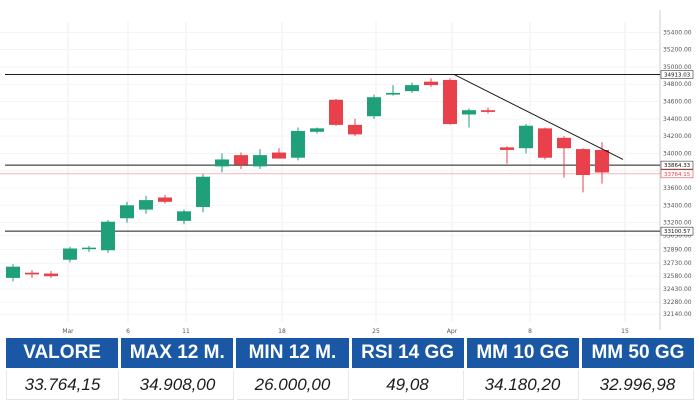  Describe the element at coordinates (677, 276) in the screenshot. I see `y-tick-label: 32580.00` at that location.